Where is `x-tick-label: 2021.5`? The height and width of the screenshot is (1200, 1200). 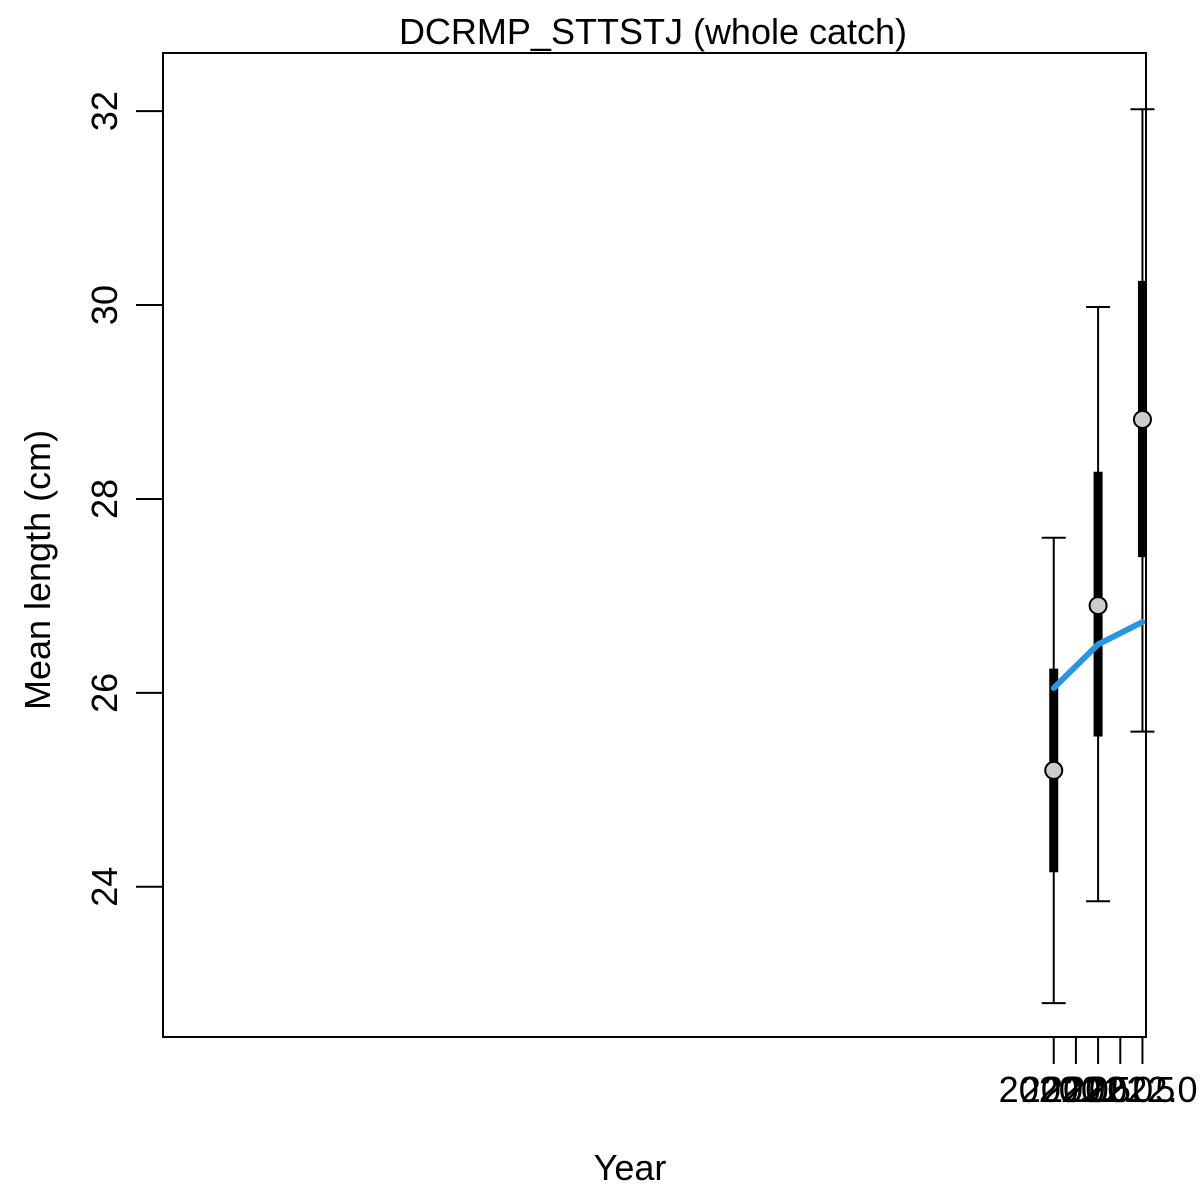 x-tick-label: 2021.5 is located at coordinates (1120, 1089).